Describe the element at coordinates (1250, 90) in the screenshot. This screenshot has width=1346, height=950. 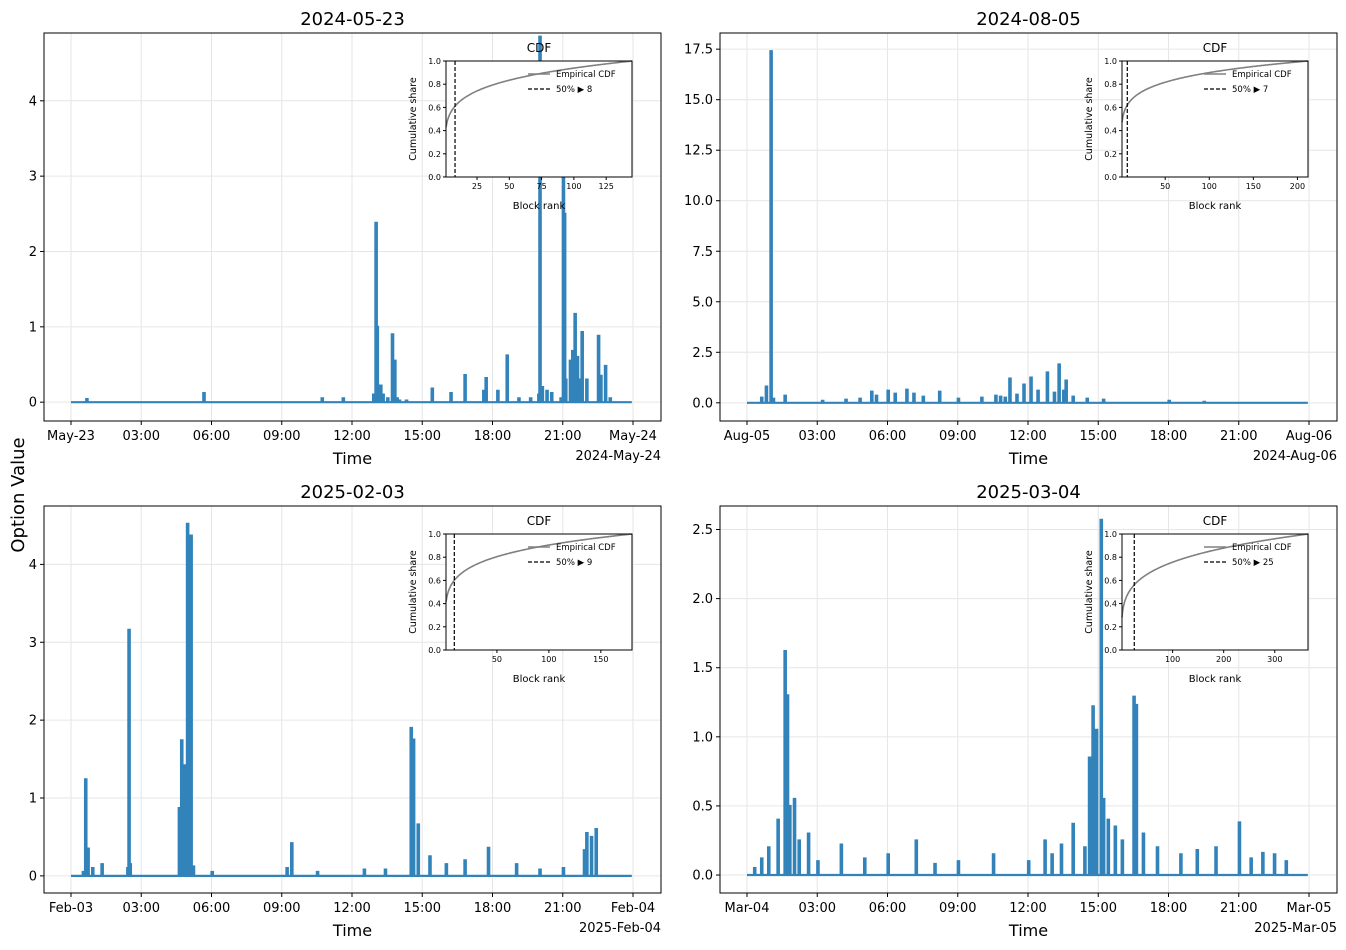
I see `legend-median-label: 50% ▶ 7` at that location.